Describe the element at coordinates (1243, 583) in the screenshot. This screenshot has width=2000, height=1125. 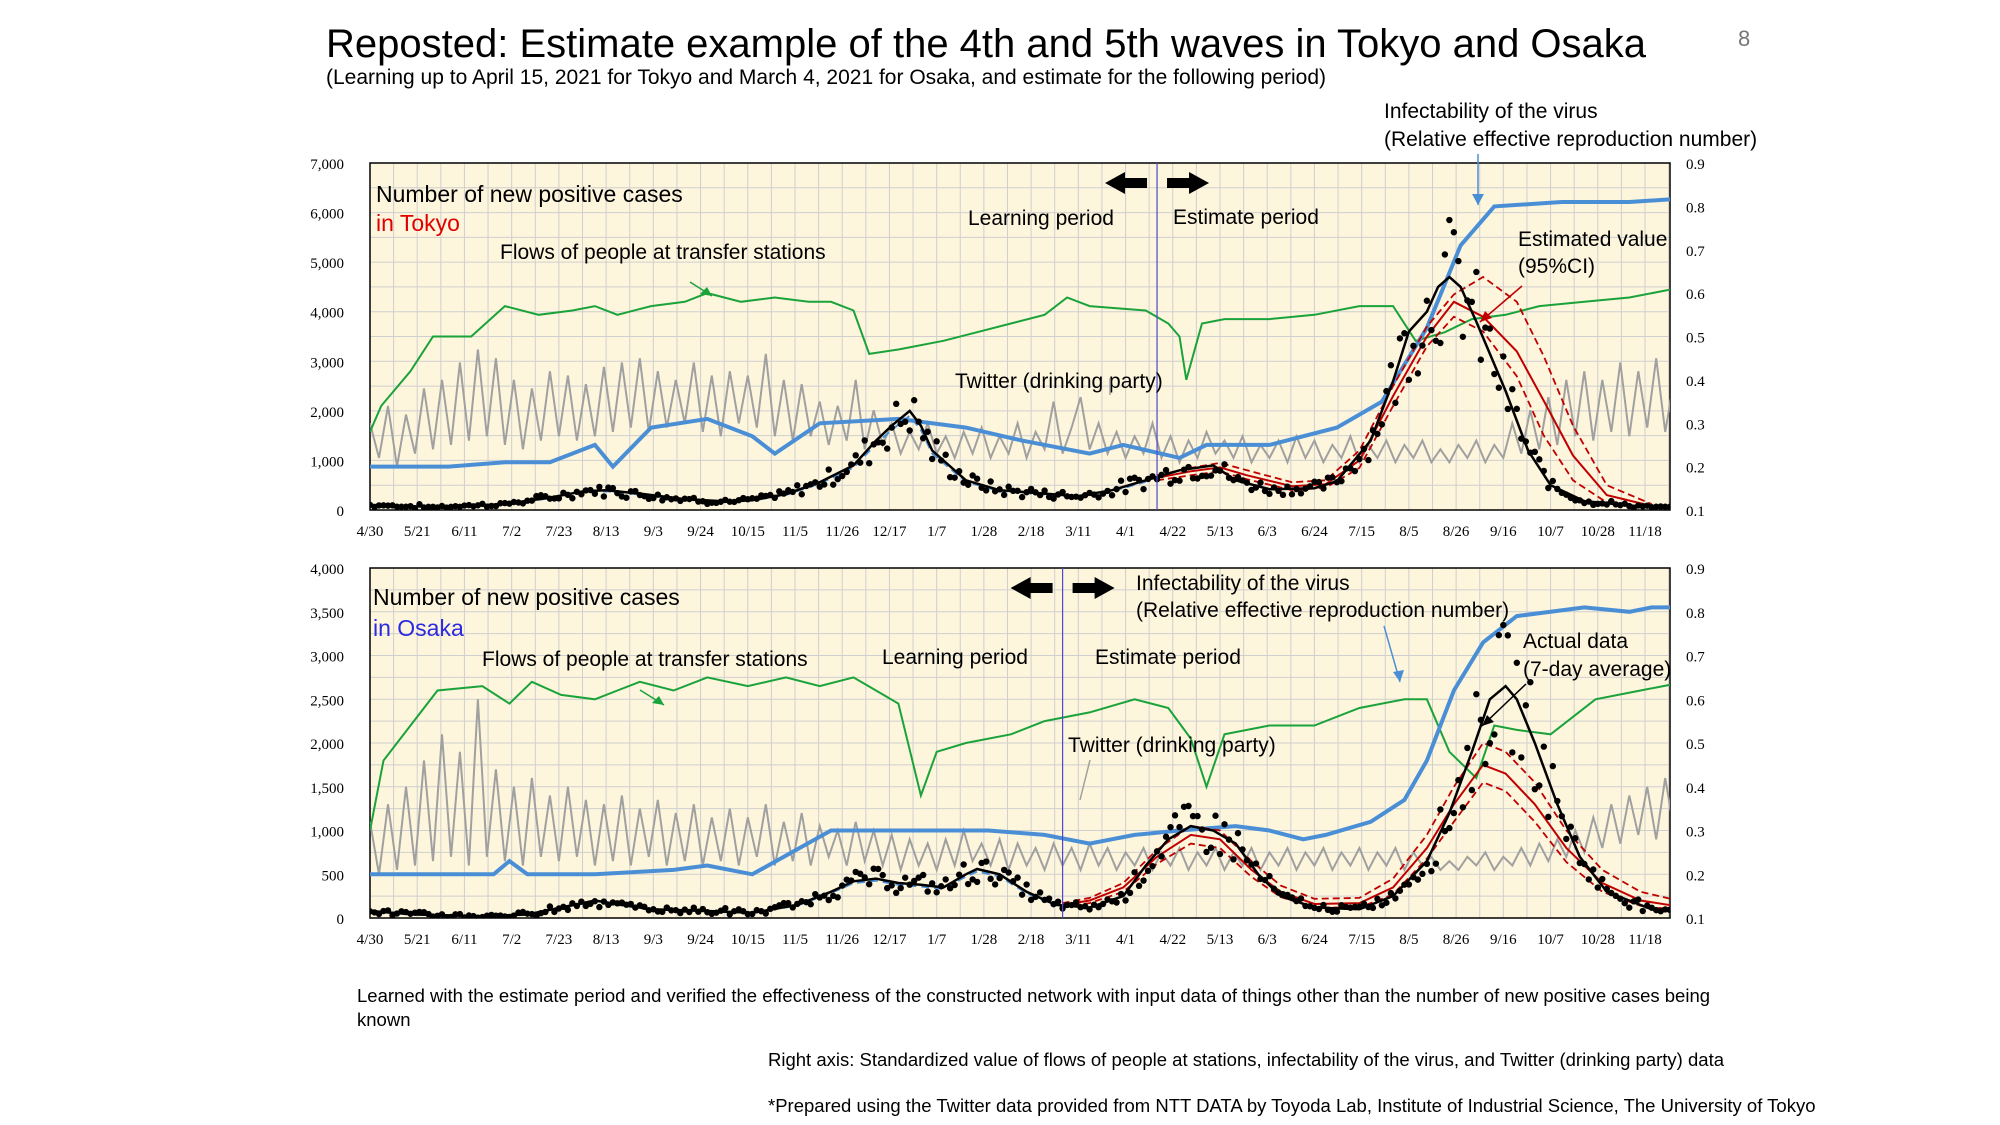
I see `infectability-label-line1: Infectability of the virus` at that location.